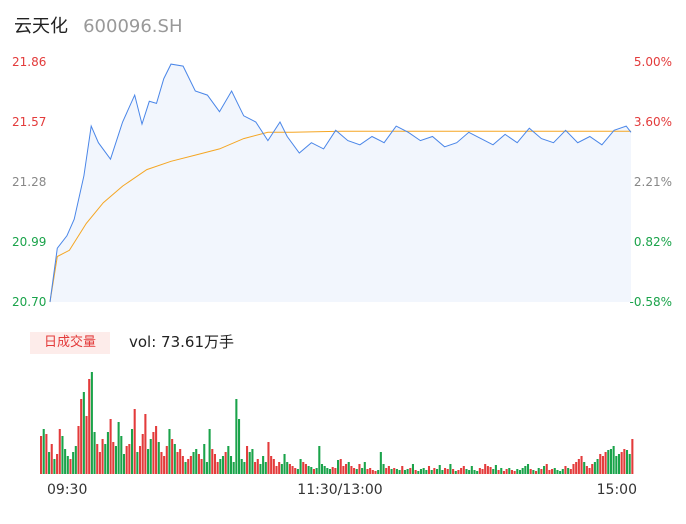 The image size is (686, 524). I want to click on percent-tick-label: 3.60%, so click(653, 122).